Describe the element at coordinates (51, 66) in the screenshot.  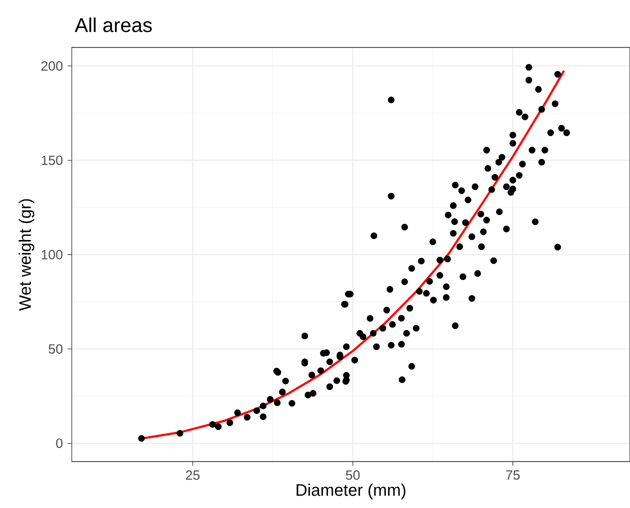
I see `y-tick-label: 200` at that location.